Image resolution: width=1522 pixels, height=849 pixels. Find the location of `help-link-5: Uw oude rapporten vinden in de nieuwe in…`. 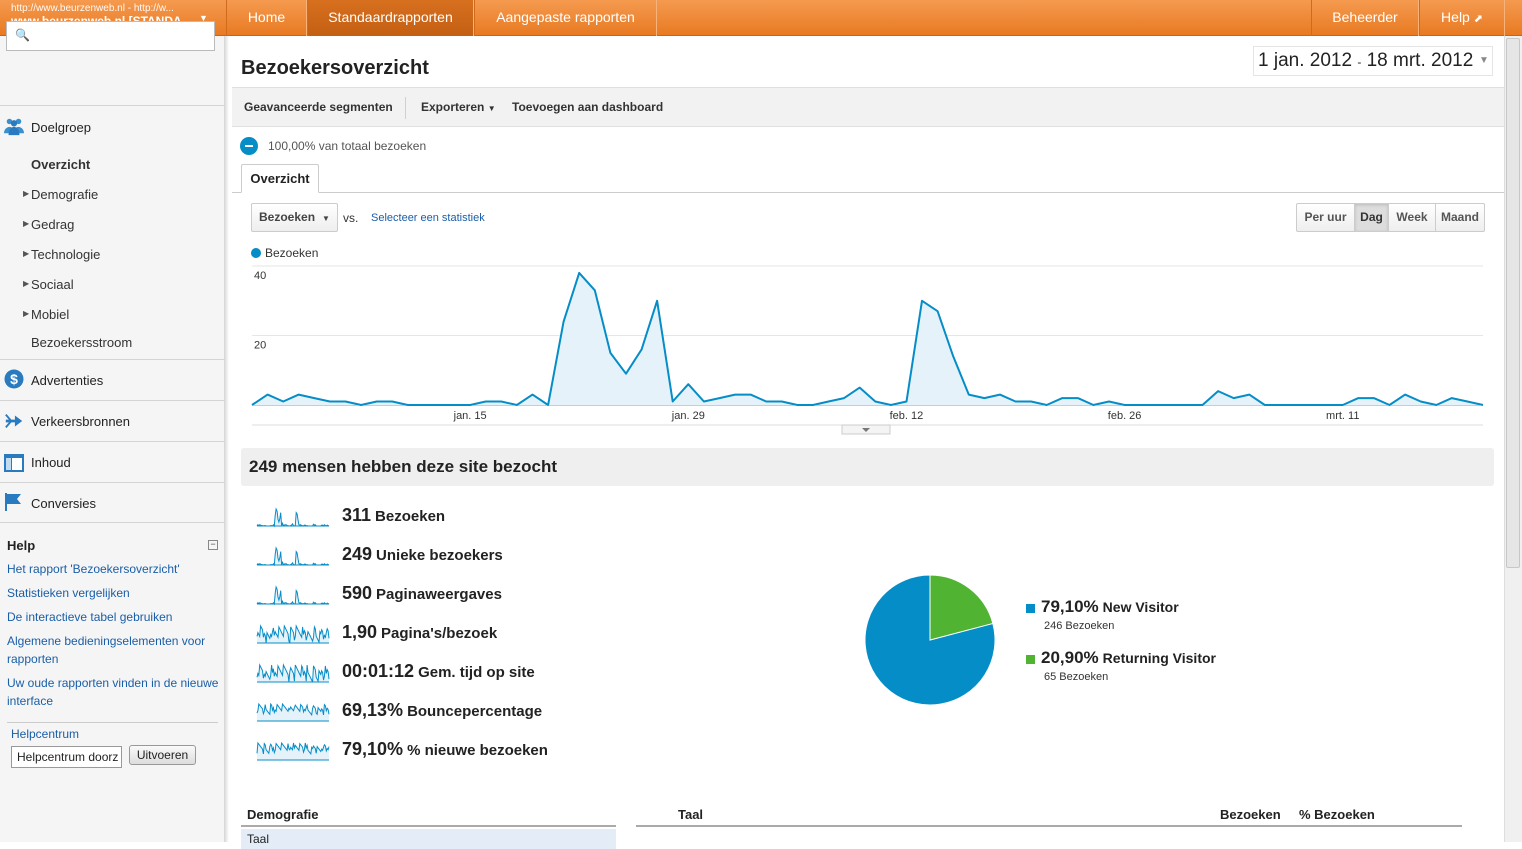

help-link-5: Uw oude rapporten vinden in de nieuwe in… is located at coordinates (113, 692).